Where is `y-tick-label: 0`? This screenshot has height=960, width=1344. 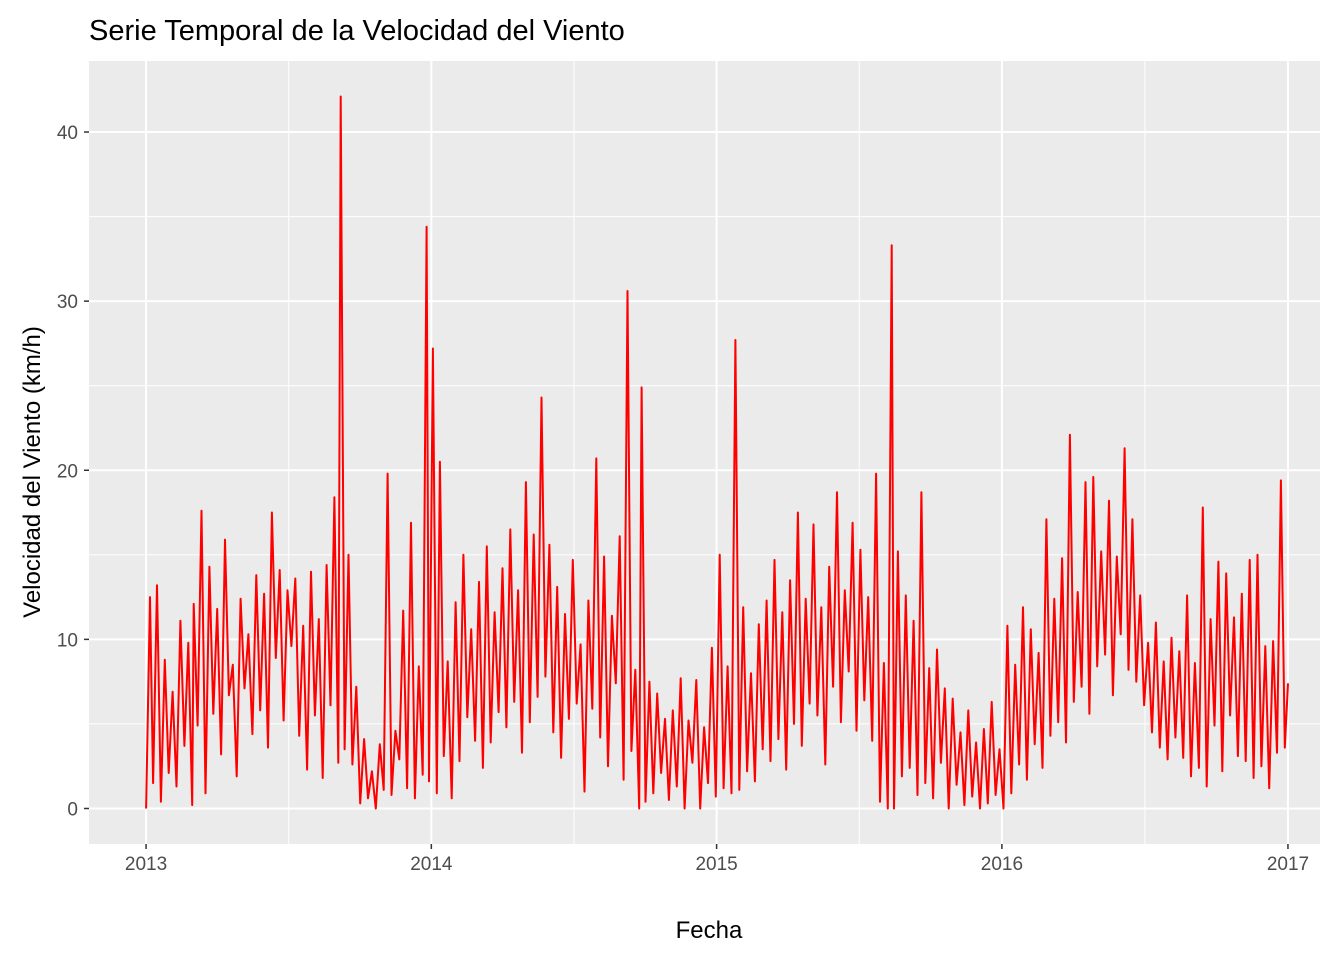
y-tick-label: 0 is located at coordinates (72, 809).